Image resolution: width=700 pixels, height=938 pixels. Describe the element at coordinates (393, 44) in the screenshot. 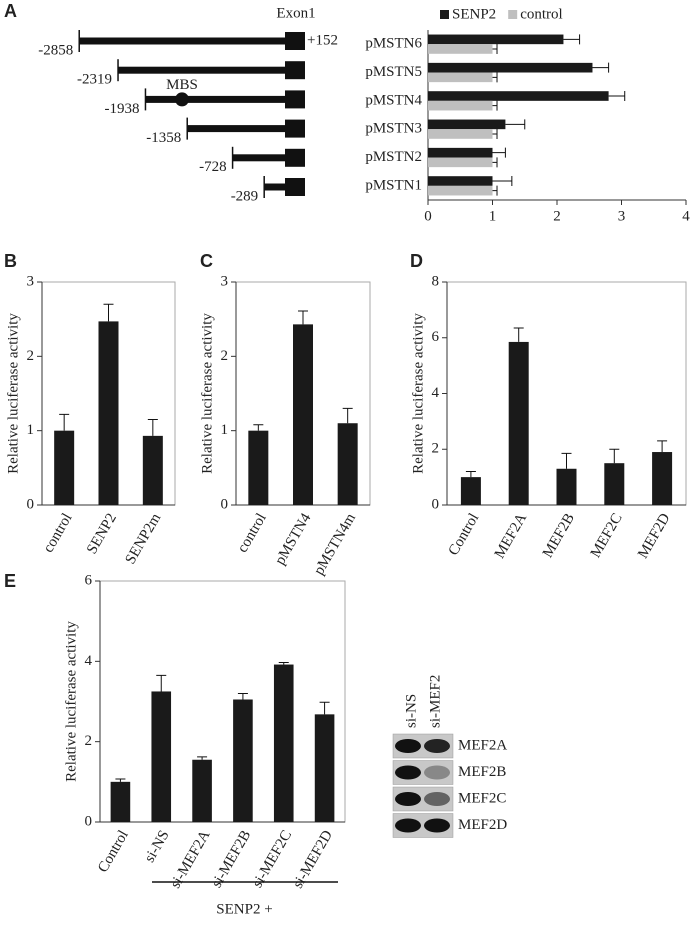

I see `y-tick-label: pMSTN6` at that location.